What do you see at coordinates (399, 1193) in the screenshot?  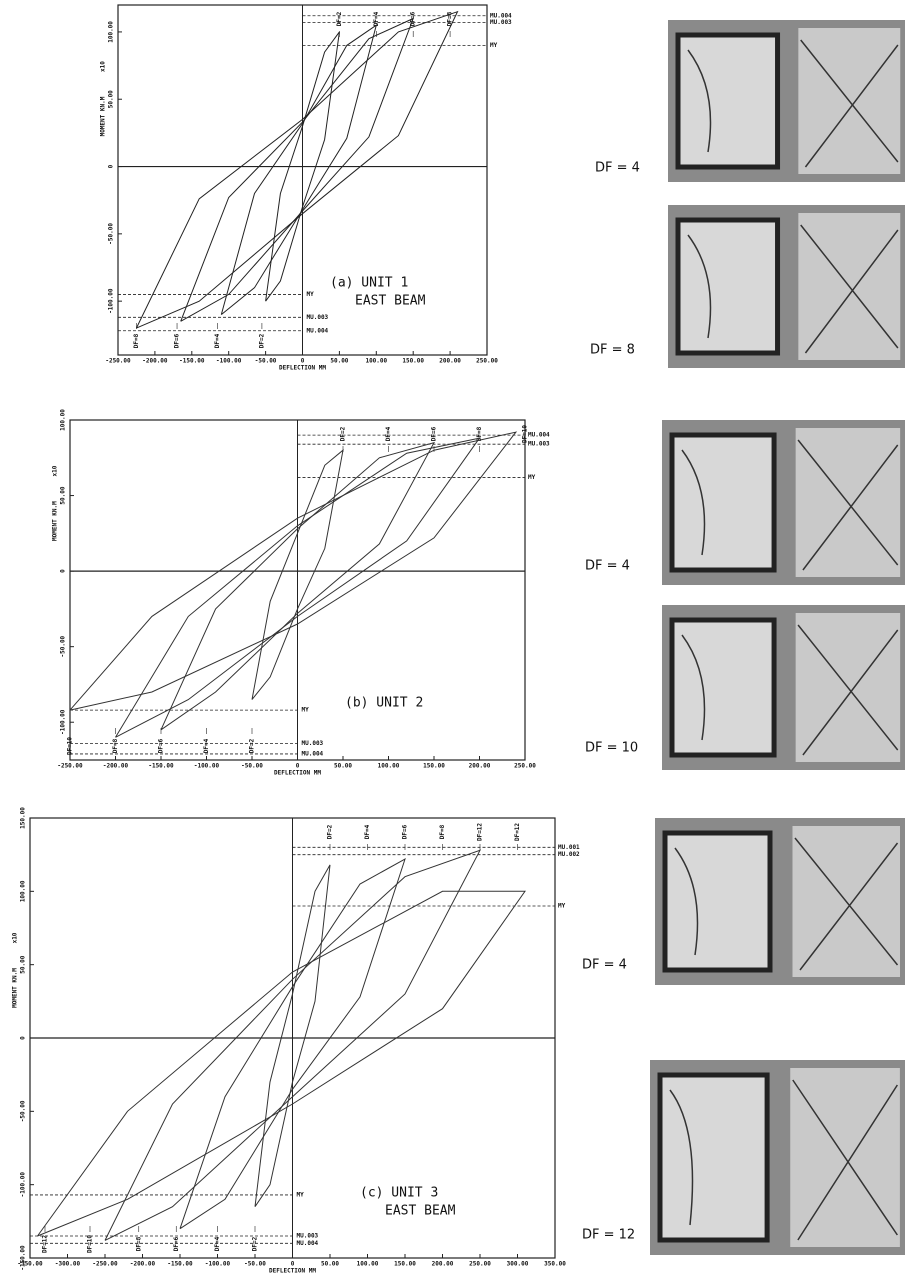 I see `panel-title: (c) UNIT 3` at bounding box center [399, 1193].